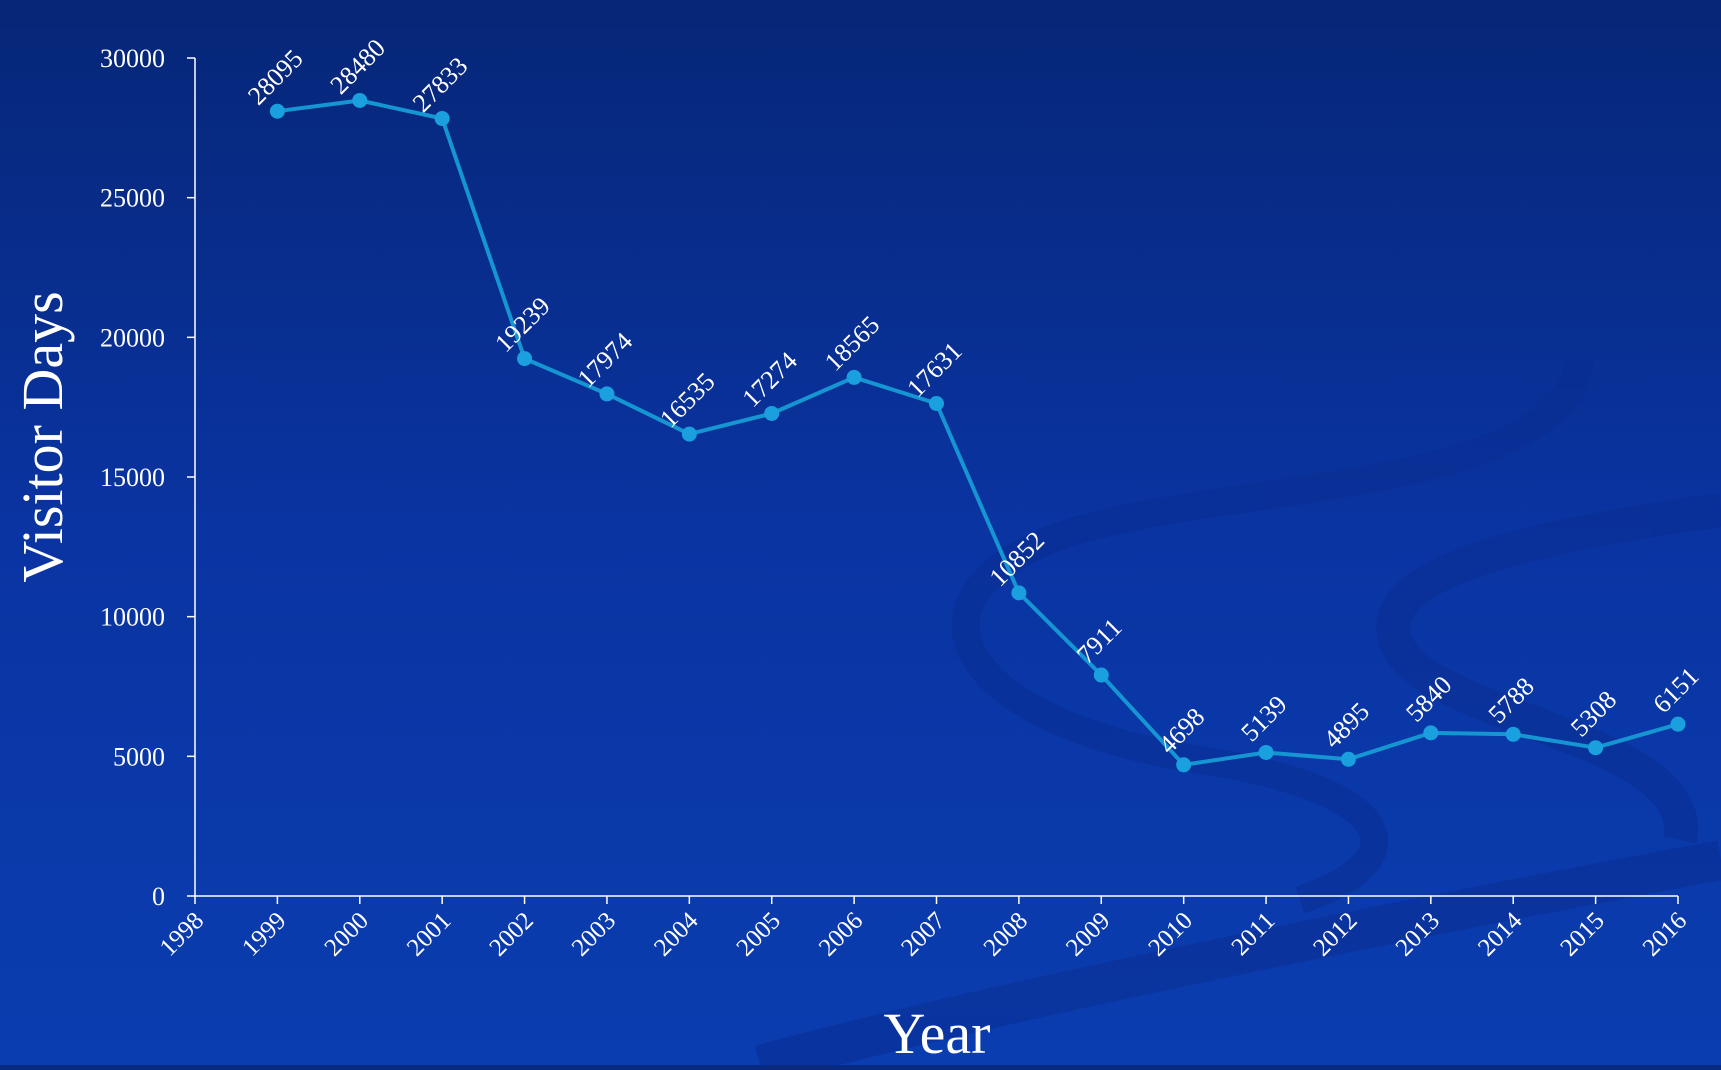 Image resolution: width=1721 pixels, height=1070 pixels. Describe the element at coordinates (132, 617) in the screenshot. I see `y-tick-label: 10000` at that location.